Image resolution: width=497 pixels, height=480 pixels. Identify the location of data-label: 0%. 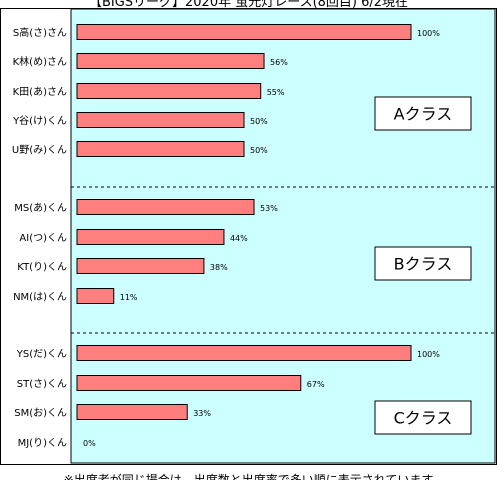
(89, 443).